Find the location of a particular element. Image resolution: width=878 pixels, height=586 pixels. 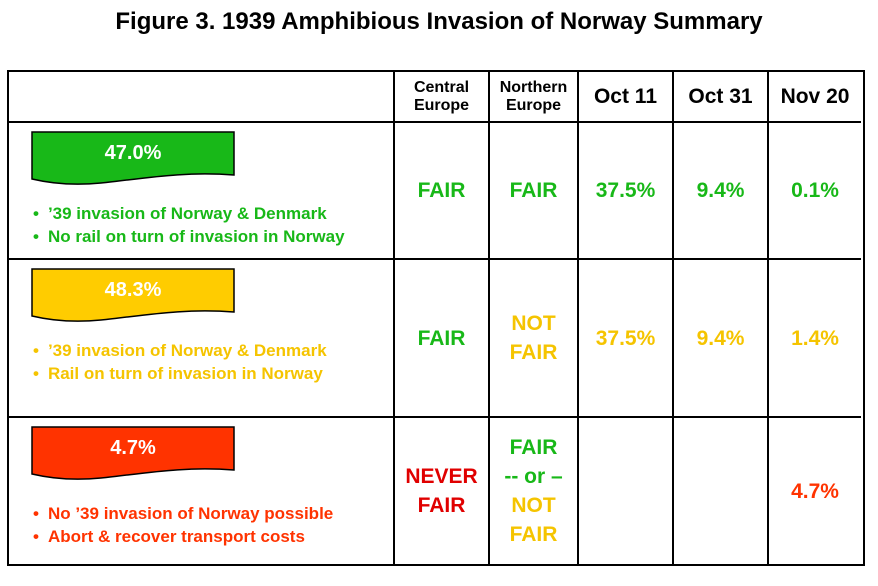

header-northern-line2: Europe is located at coordinates (533, 105).